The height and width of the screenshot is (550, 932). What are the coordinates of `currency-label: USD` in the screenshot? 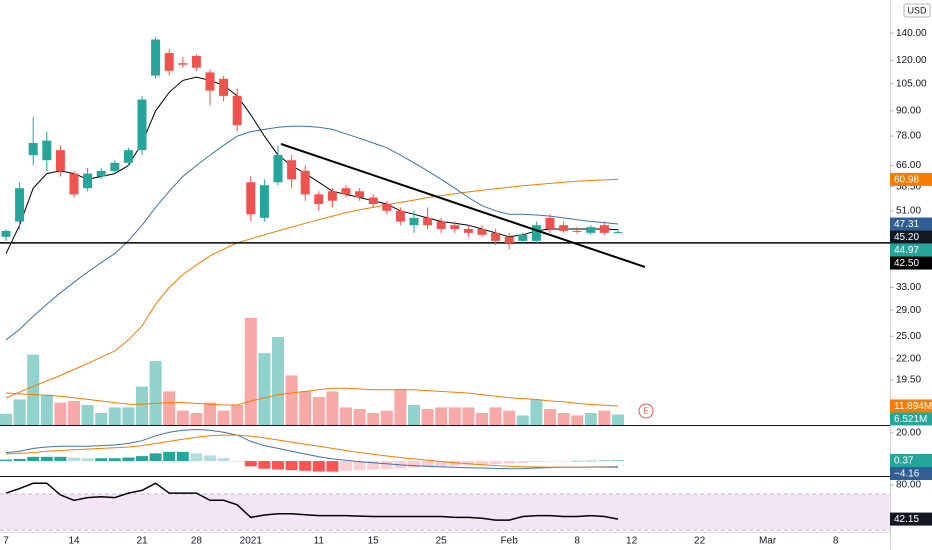 It's located at (917, 10).